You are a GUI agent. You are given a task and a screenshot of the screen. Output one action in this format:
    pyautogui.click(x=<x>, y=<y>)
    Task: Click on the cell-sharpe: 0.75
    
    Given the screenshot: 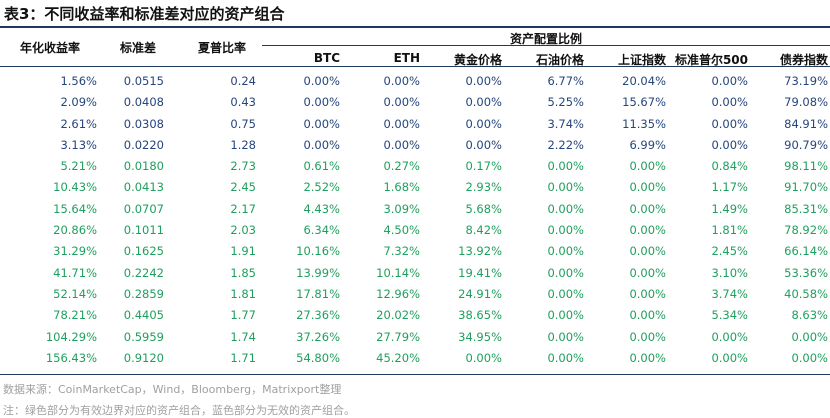 What is the action you would take?
    pyautogui.click(x=243, y=123)
    